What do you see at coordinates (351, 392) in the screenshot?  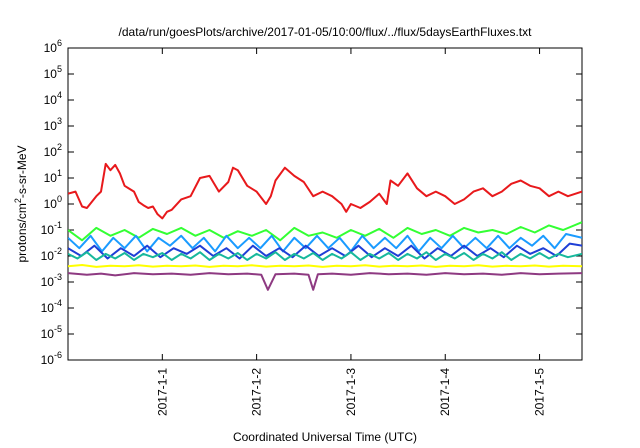 I see `x-tick-label: 2017-1-3` at bounding box center [351, 392].